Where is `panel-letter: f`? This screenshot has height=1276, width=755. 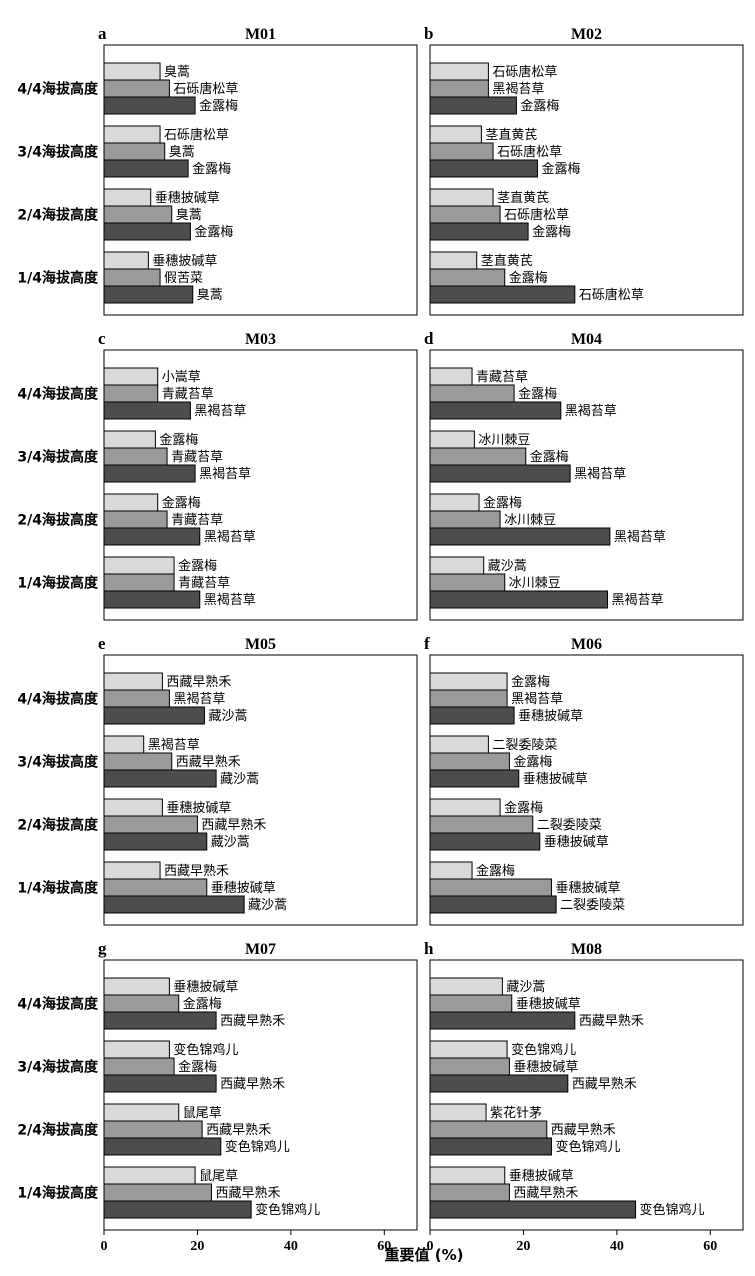 panel-letter: f is located at coordinates (427, 643).